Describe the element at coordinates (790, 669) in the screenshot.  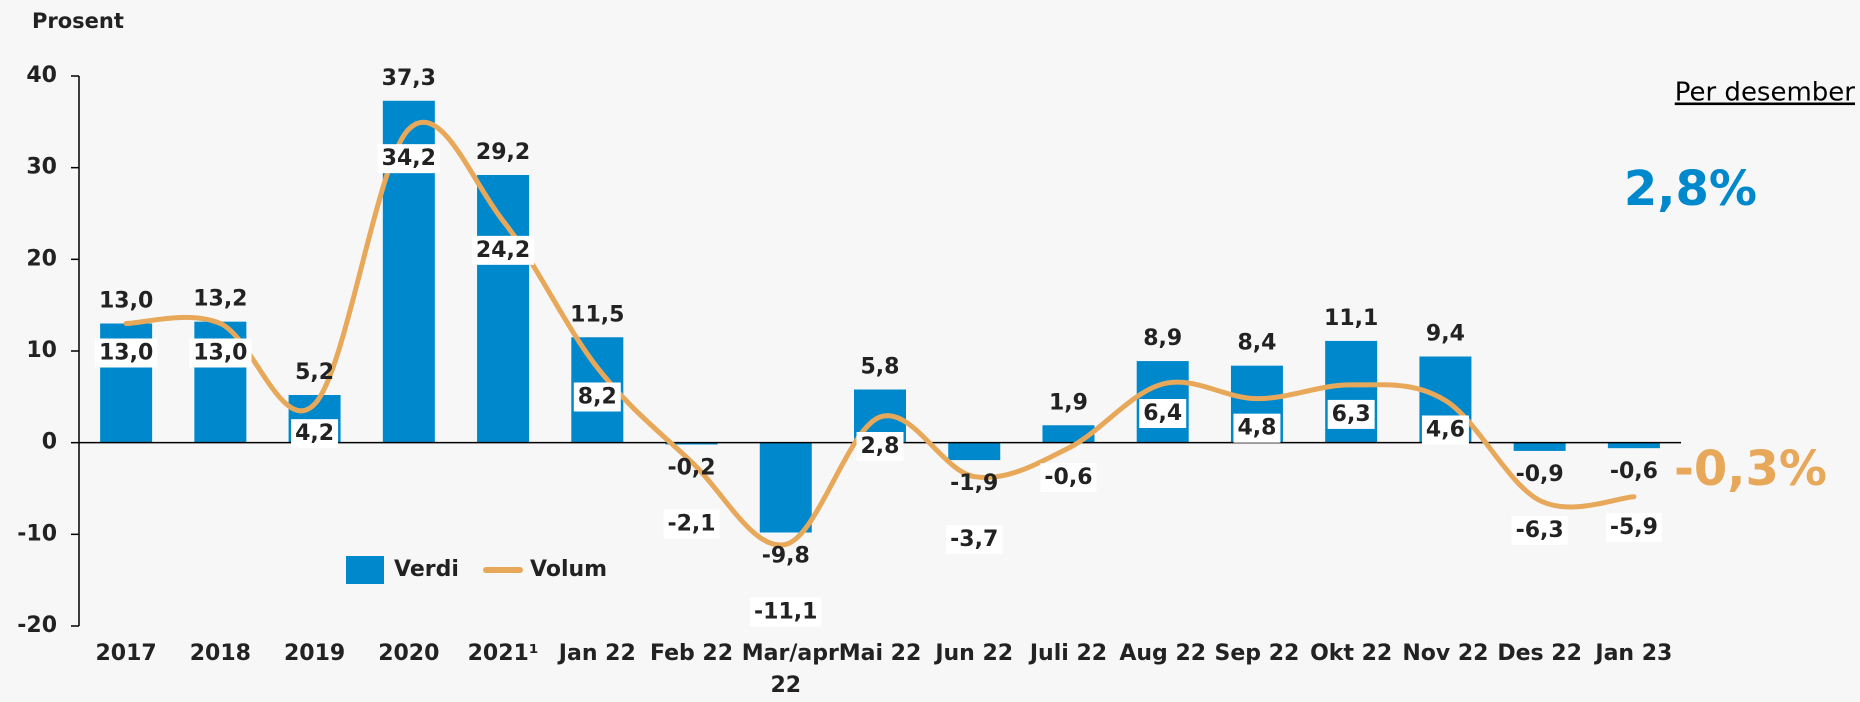
I see `x-tick-label: Mar/apr 22` at that location.